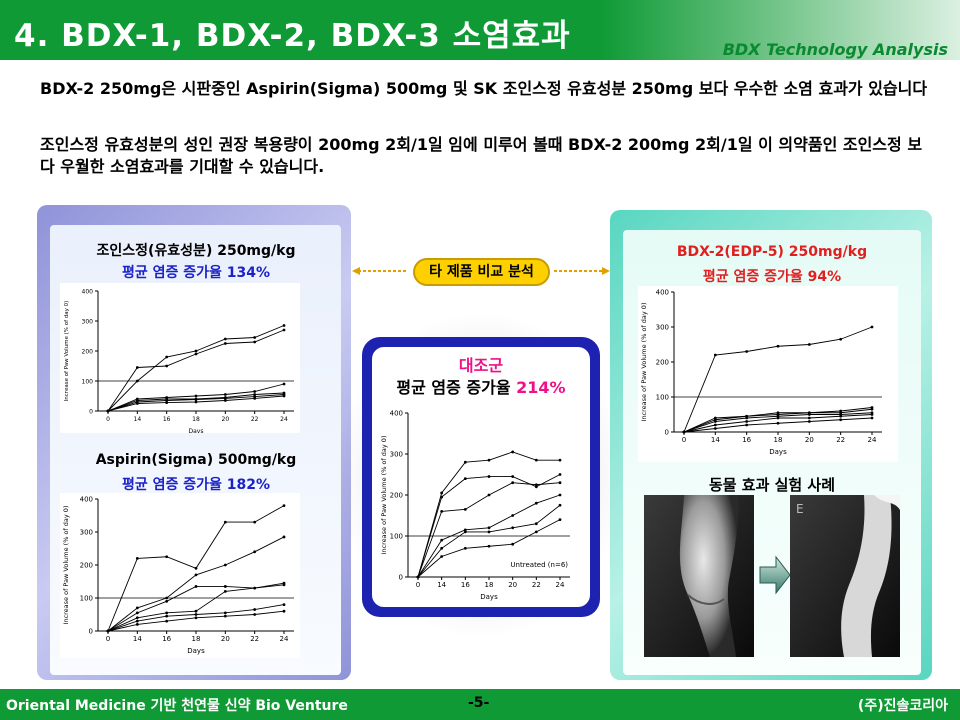  I want to click on aspirin-stat: 평균 염증 증가율 182%, so click(196, 484).